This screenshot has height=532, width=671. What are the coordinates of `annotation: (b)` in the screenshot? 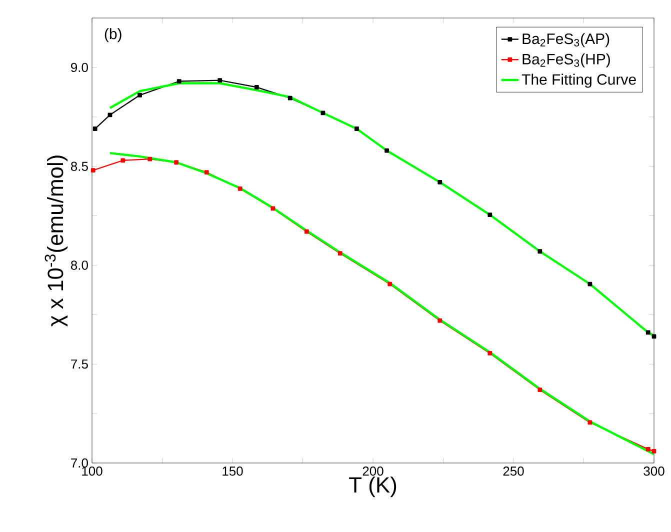 It's located at (113, 35).